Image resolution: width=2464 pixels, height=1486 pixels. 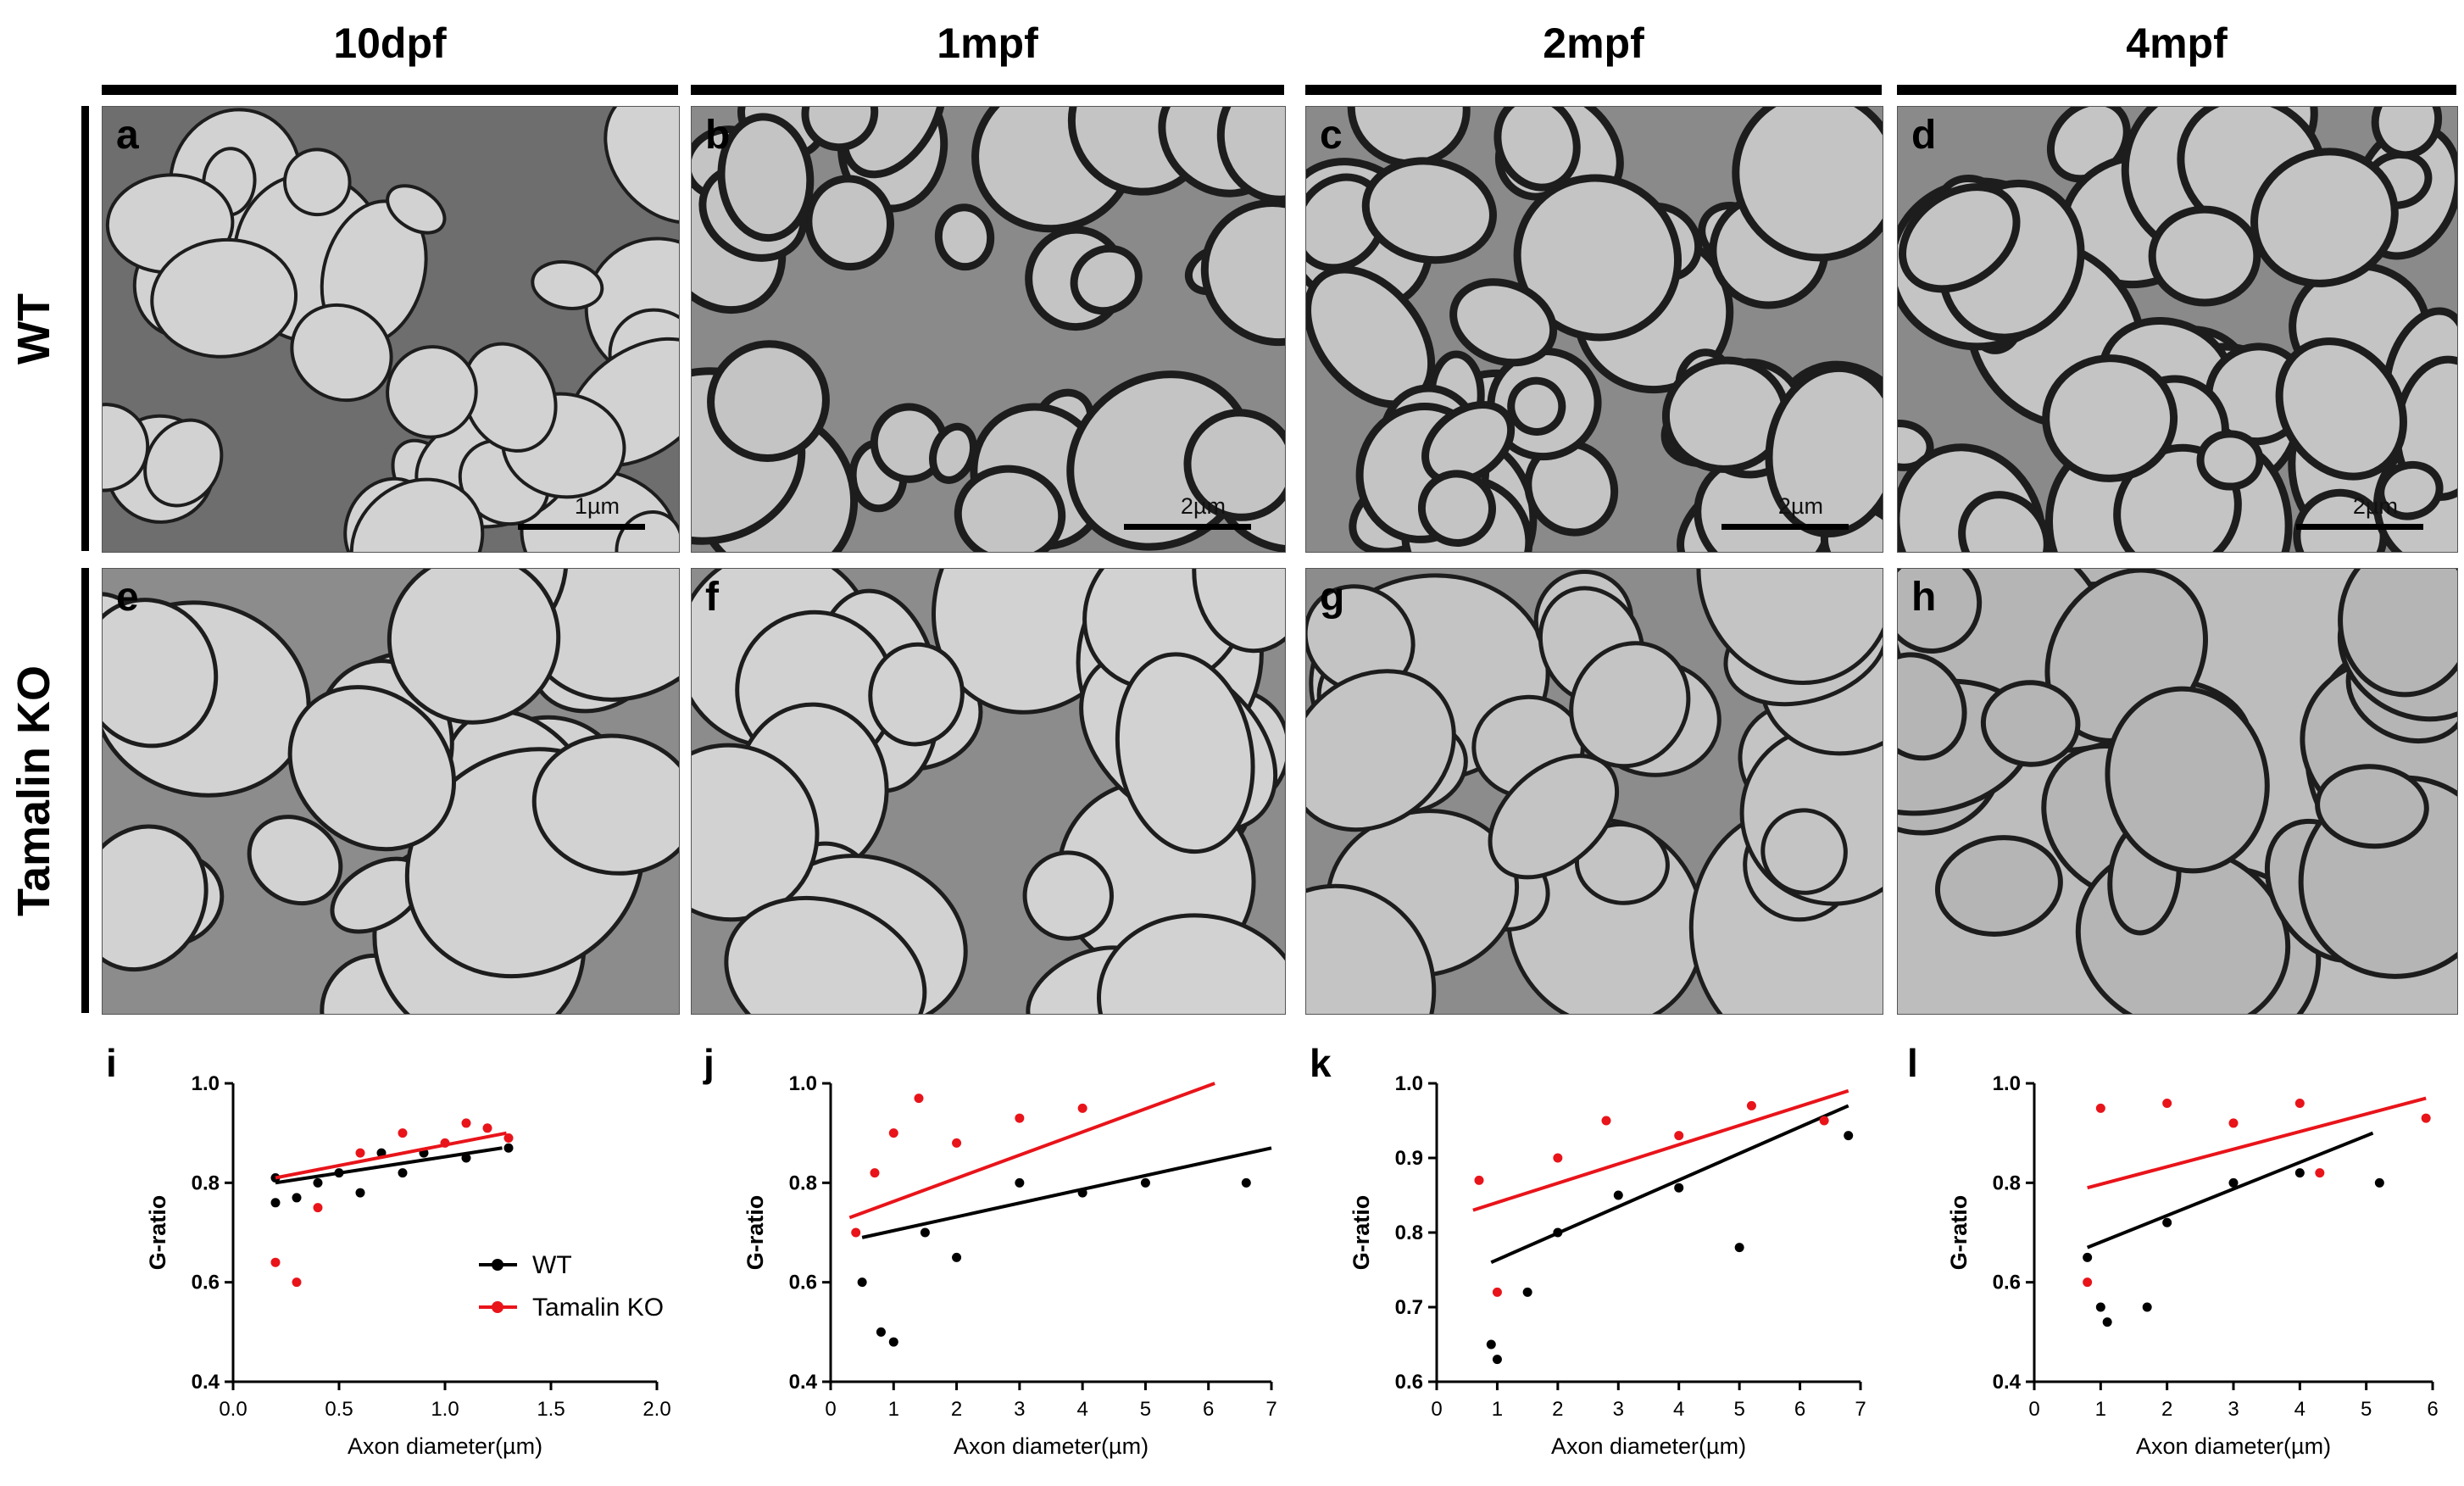 I want to click on em-panel-e: e, so click(x=391, y=791).